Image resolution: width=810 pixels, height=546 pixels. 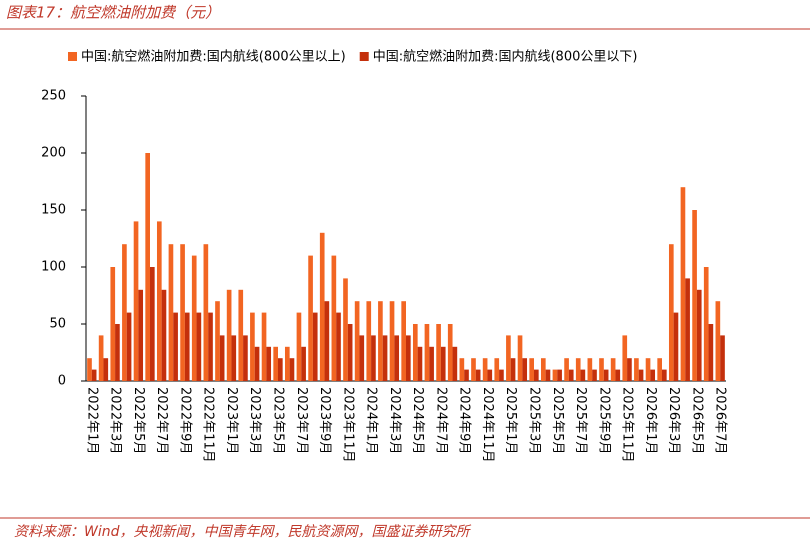 What do you see at coordinates (347, 425) in the screenshot?
I see `x-tick-label: 2023年11月` at bounding box center [347, 425].